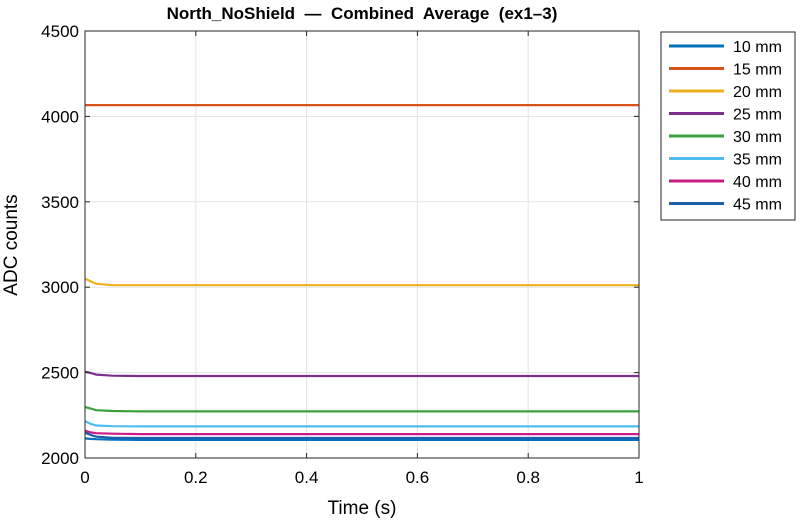 This screenshot has width=802, height=525. Describe the element at coordinates (60, 287) in the screenshot. I see `y-tick-label: 3000` at that location.